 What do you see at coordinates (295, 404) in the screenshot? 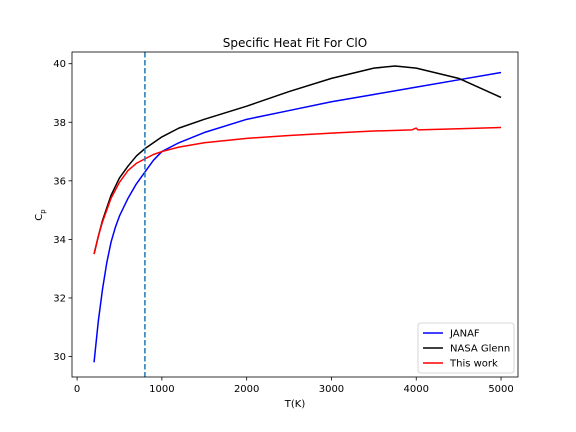
I see `x-axis-label: T(K)` at bounding box center [295, 404].